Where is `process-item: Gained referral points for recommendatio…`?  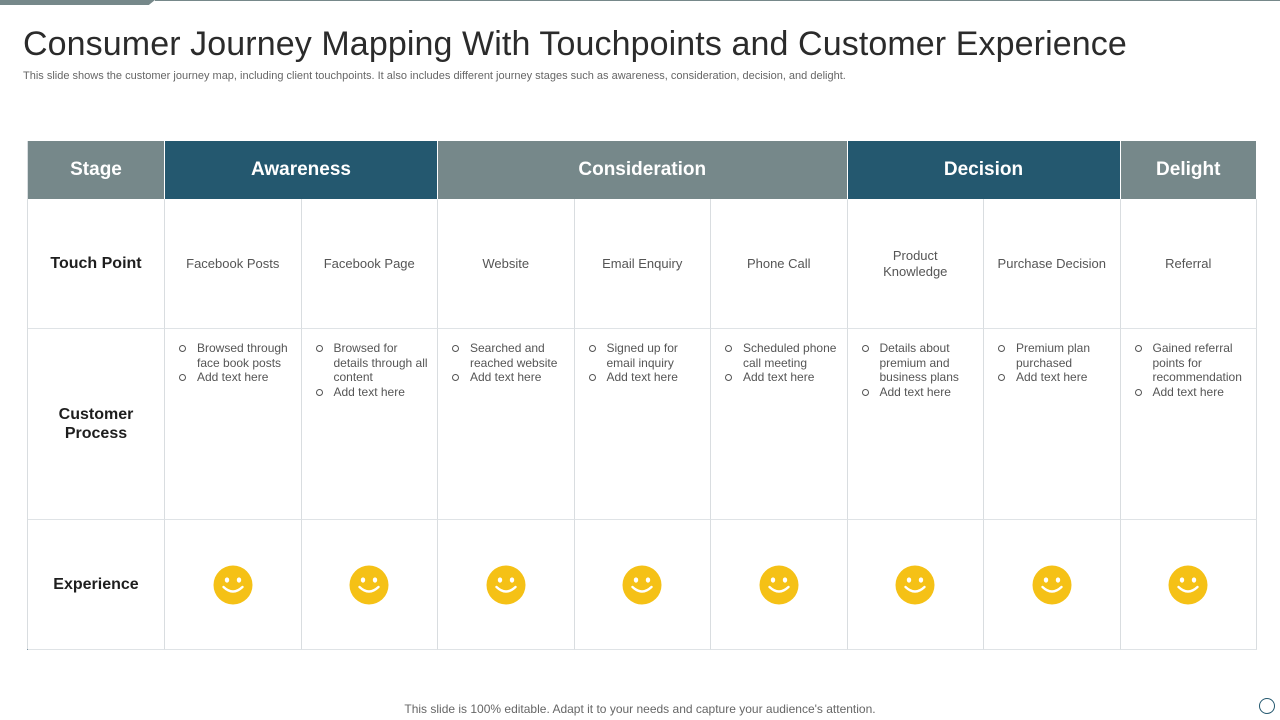 process-item: Gained referral points for recommendatio… is located at coordinates (1192, 363).